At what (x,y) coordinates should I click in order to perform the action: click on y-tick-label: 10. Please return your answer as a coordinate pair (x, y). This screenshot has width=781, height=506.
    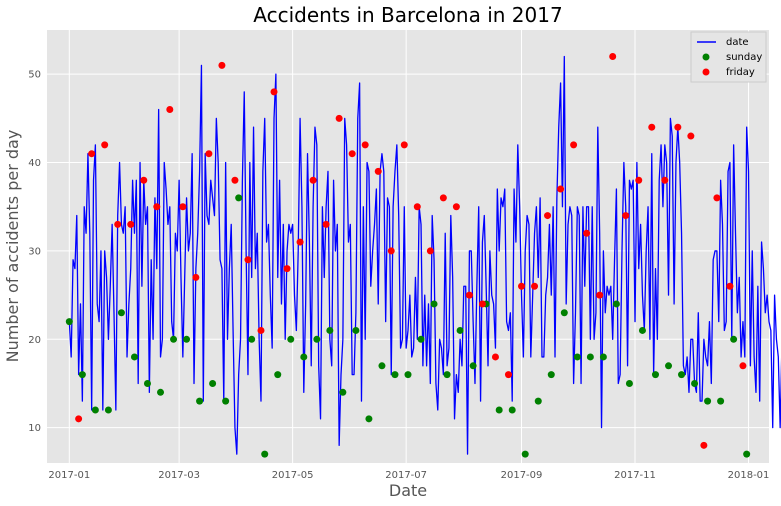
    Looking at the image, I should click on (34, 428).